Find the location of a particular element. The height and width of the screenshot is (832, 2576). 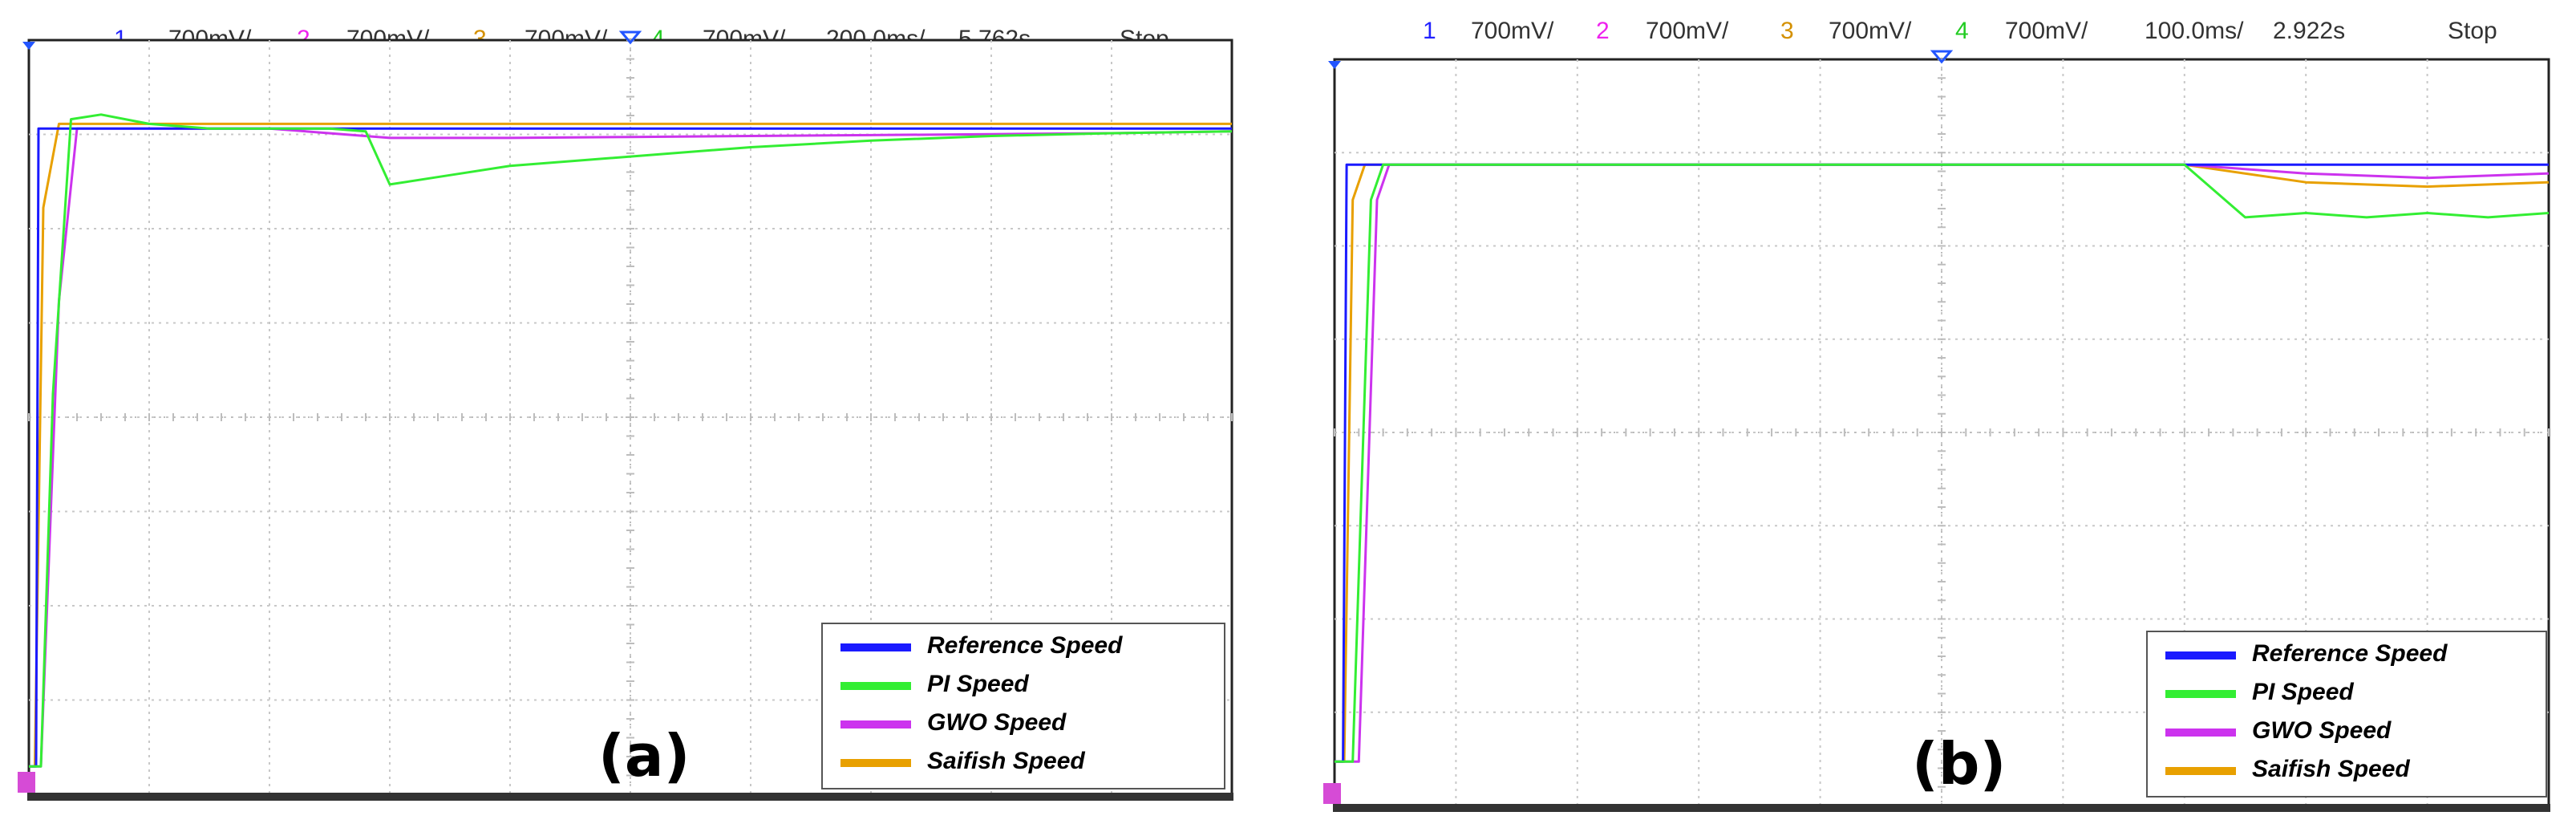

status: Stop is located at coordinates (2472, 31).